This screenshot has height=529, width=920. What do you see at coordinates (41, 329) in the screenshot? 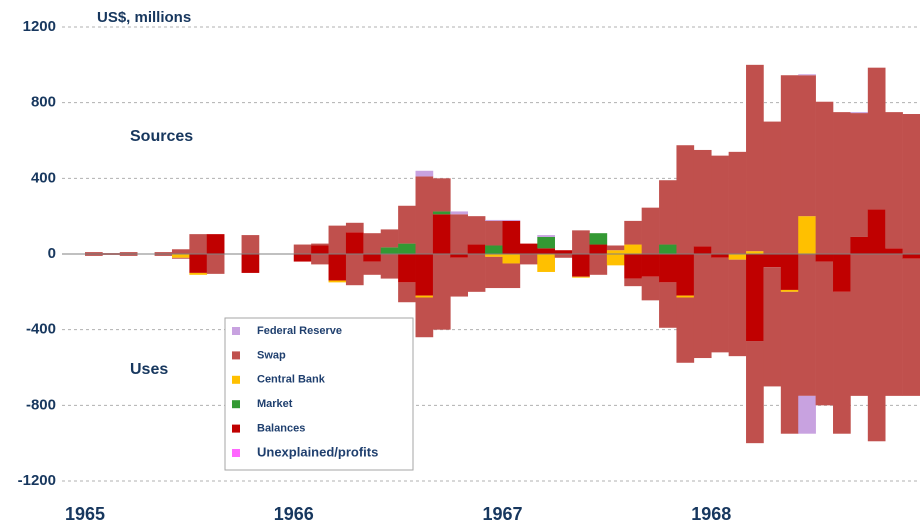
I see `y-tick-label: -400` at bounding box center [41, 329].